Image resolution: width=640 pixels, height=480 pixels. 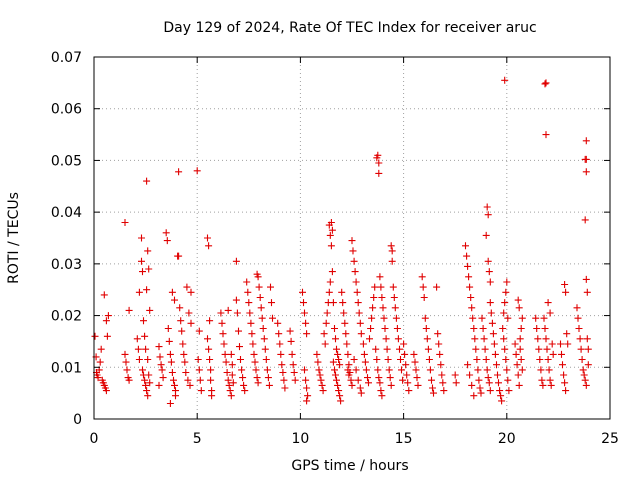 I want to click on y-tick-label: 0.03, so click(x=66, y=265).